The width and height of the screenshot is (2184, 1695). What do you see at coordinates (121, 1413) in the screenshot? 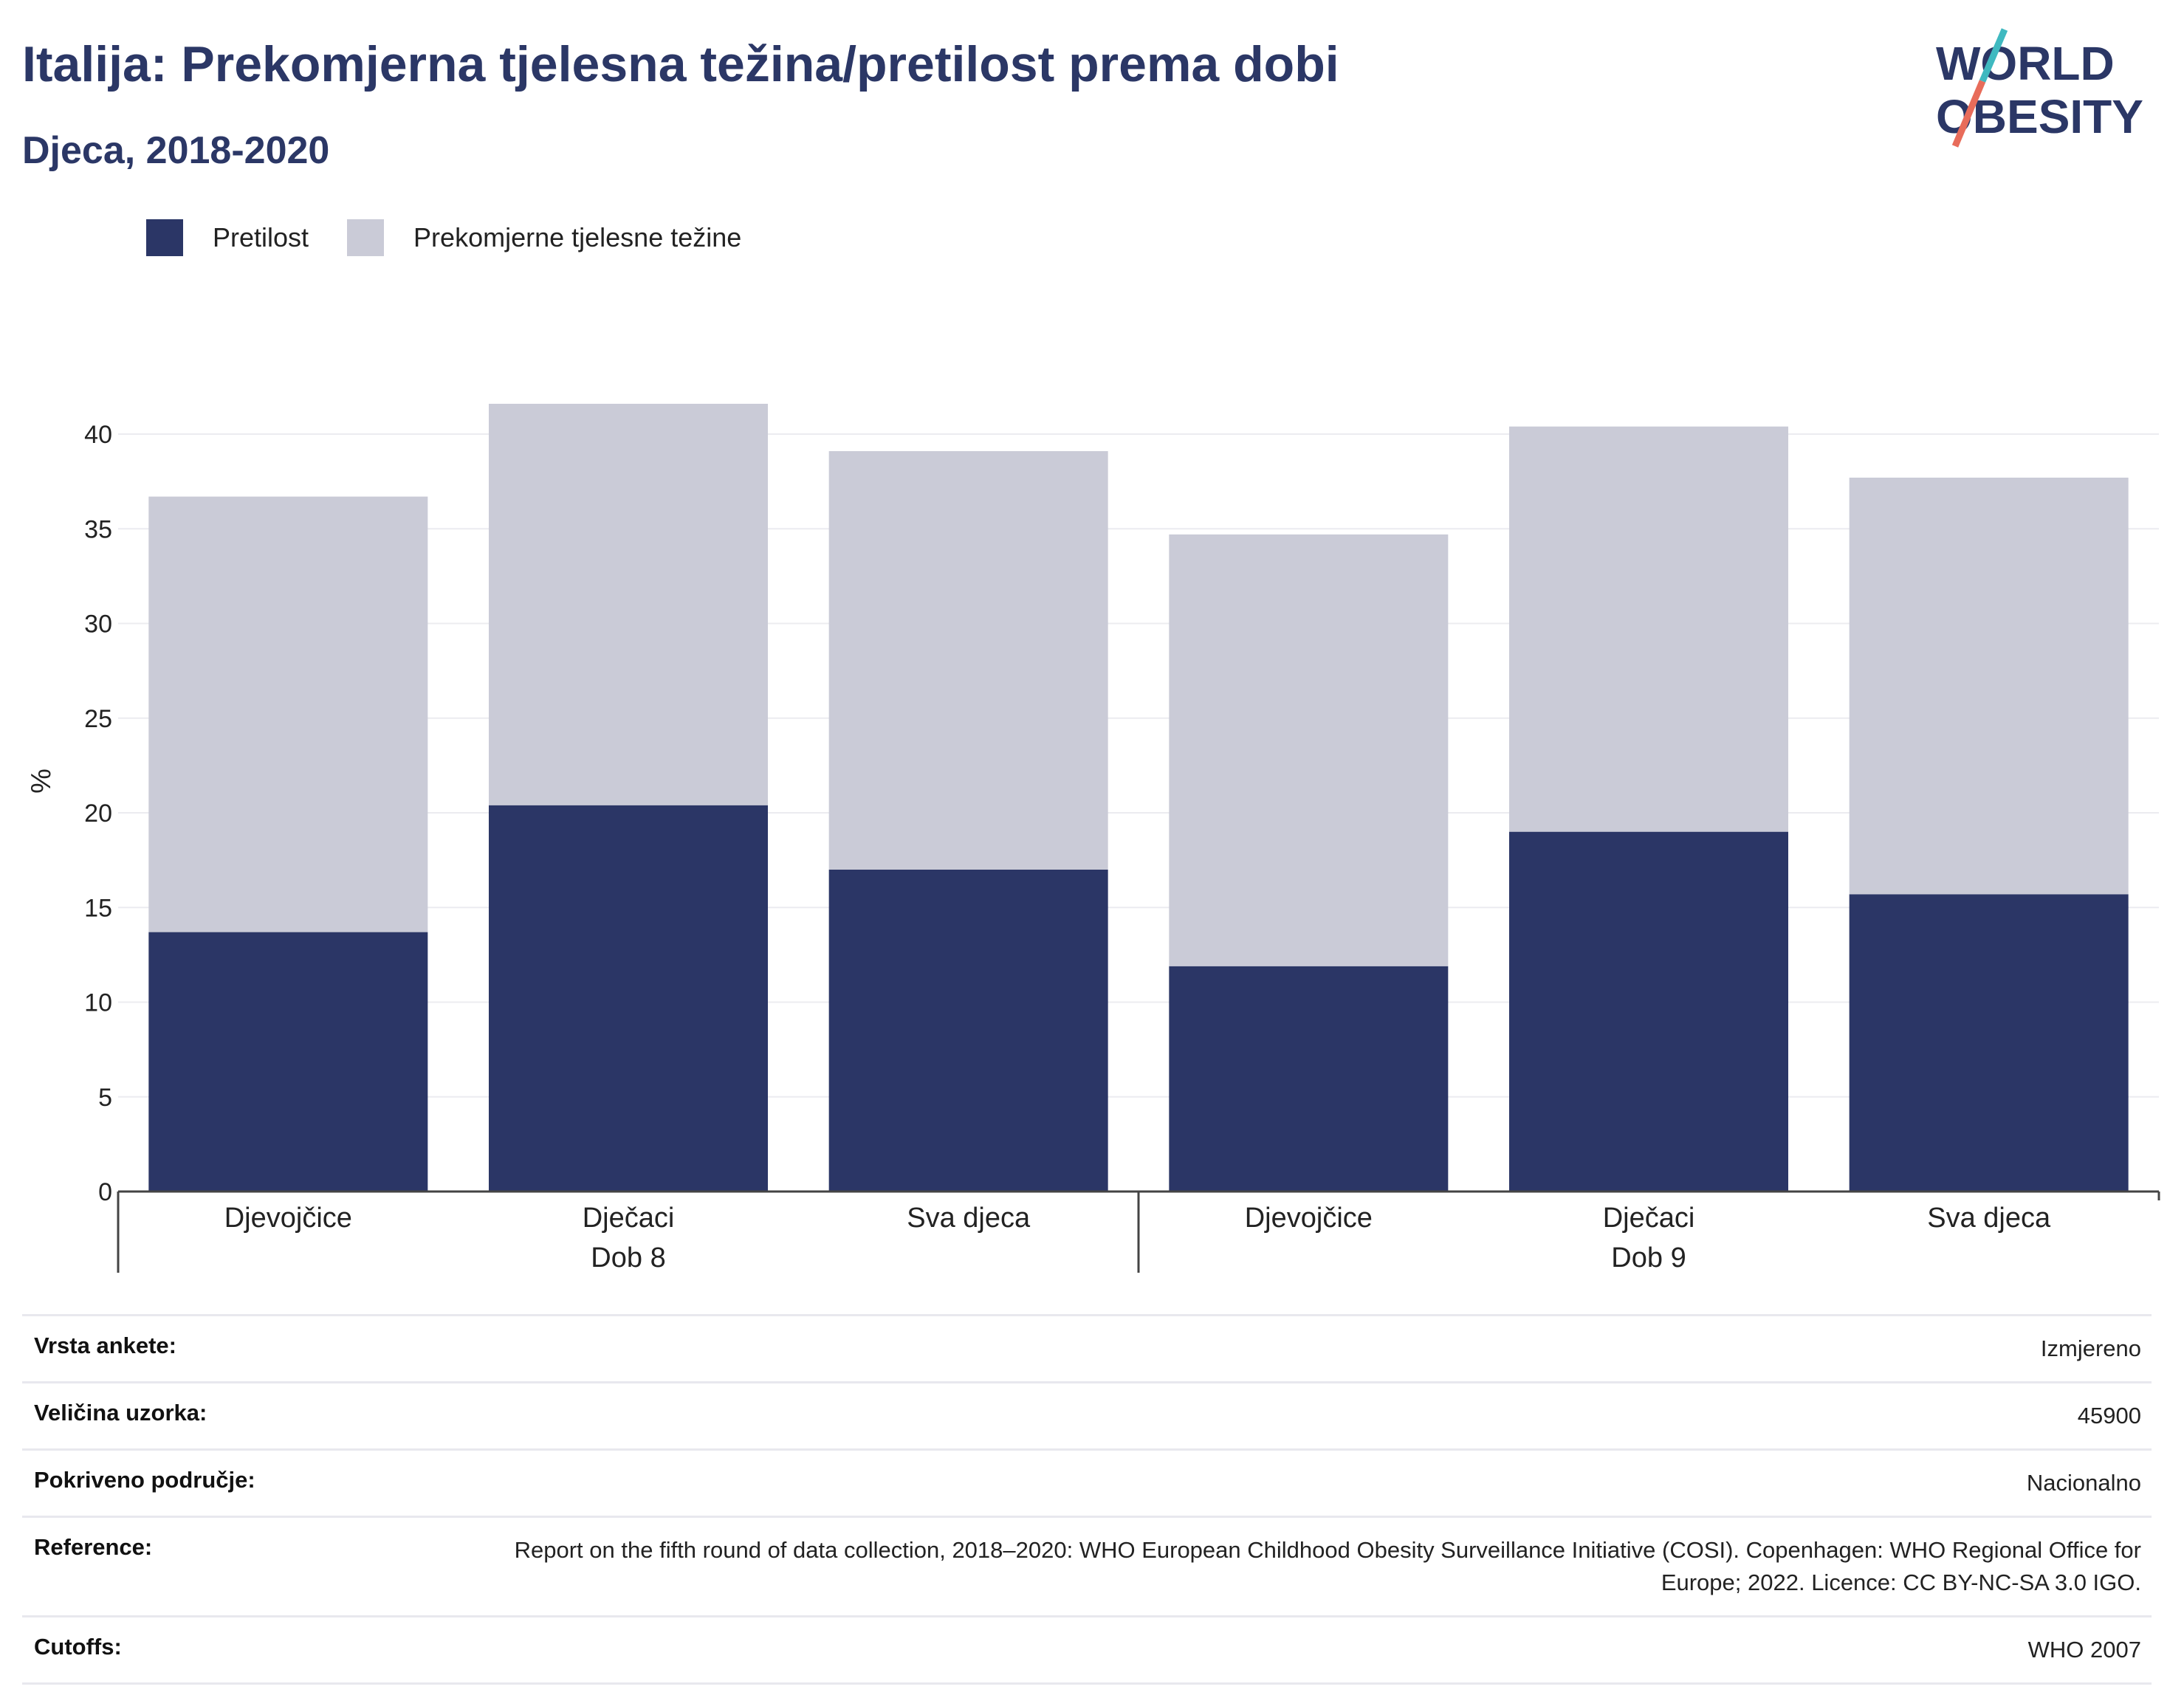
I see `info-key: Veličina uzorka:` at bounding box center [121, 1413].